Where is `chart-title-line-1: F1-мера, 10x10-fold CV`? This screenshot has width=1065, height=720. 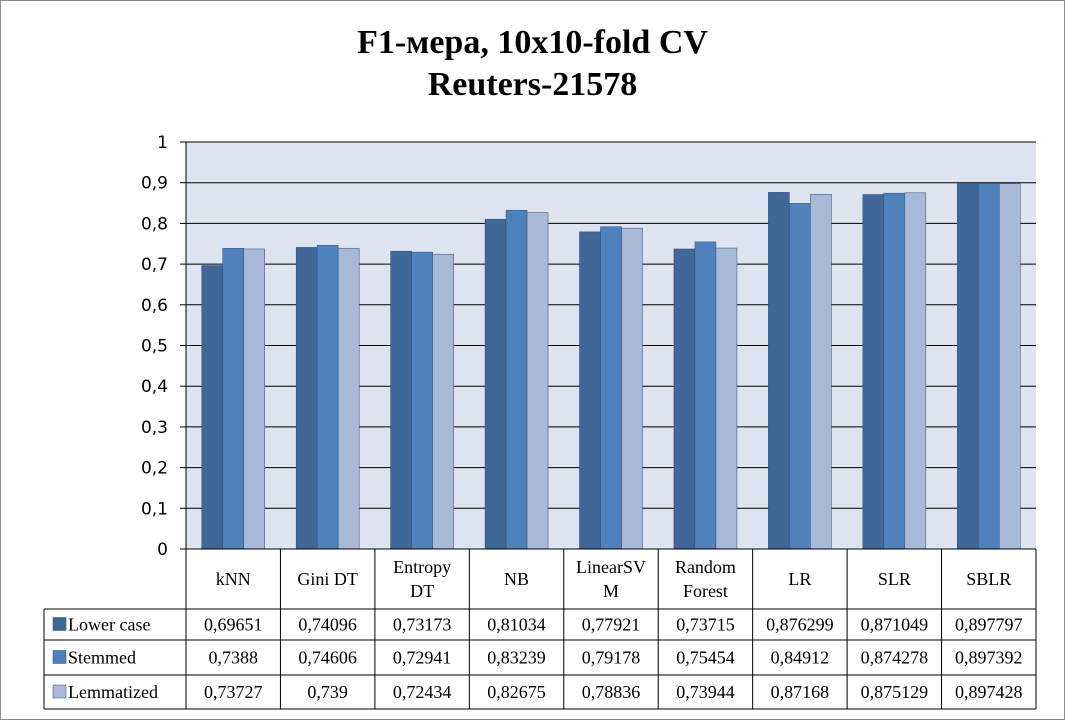
chart-title-line-1: F1-мера, 10x10-fold CV is located at coordinates (532, 42).